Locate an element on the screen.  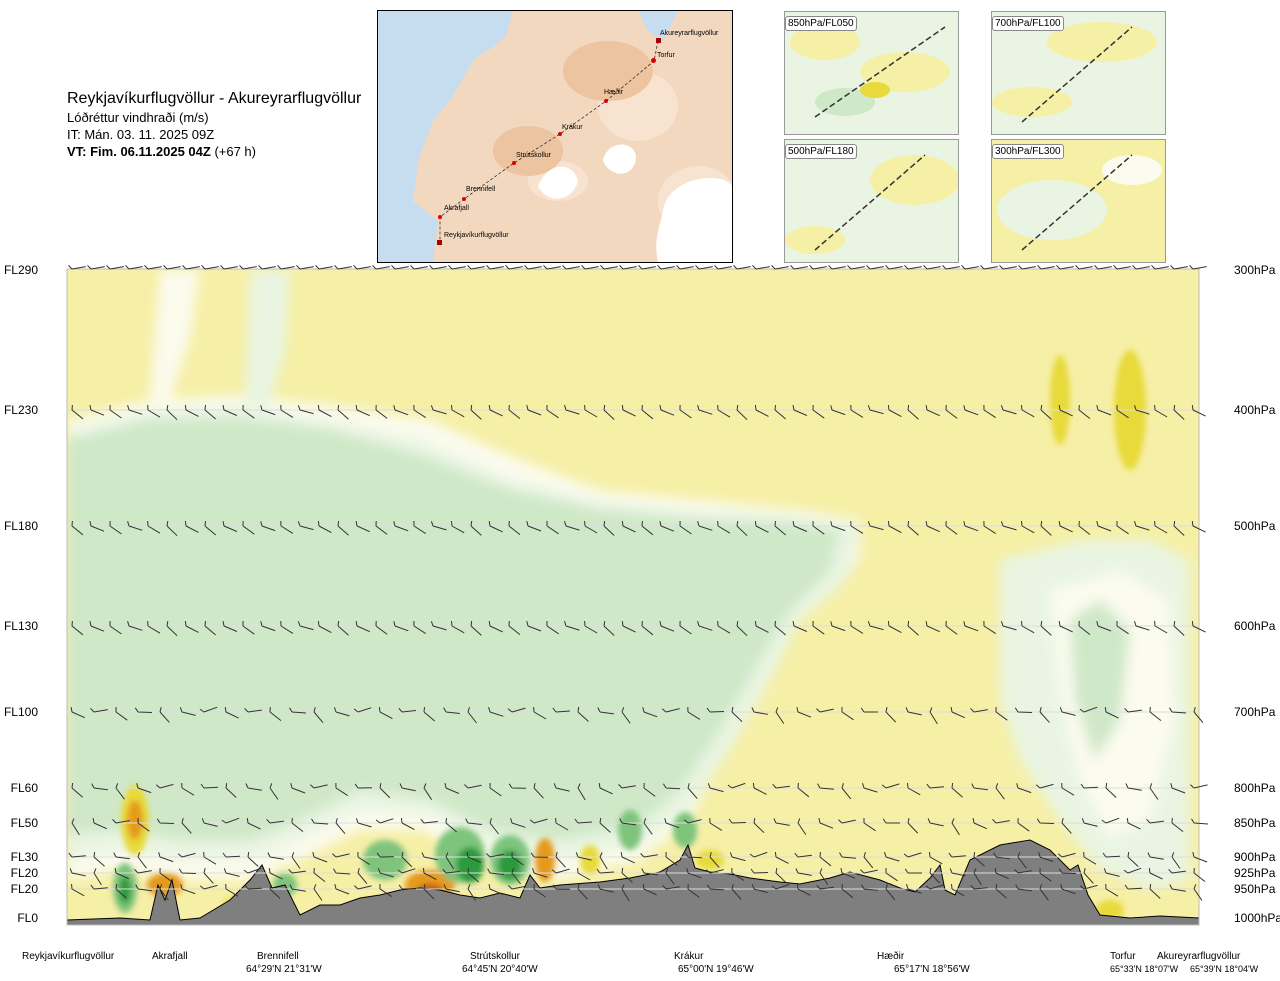
map-marker-krakur is located at coordinates (560, 134).